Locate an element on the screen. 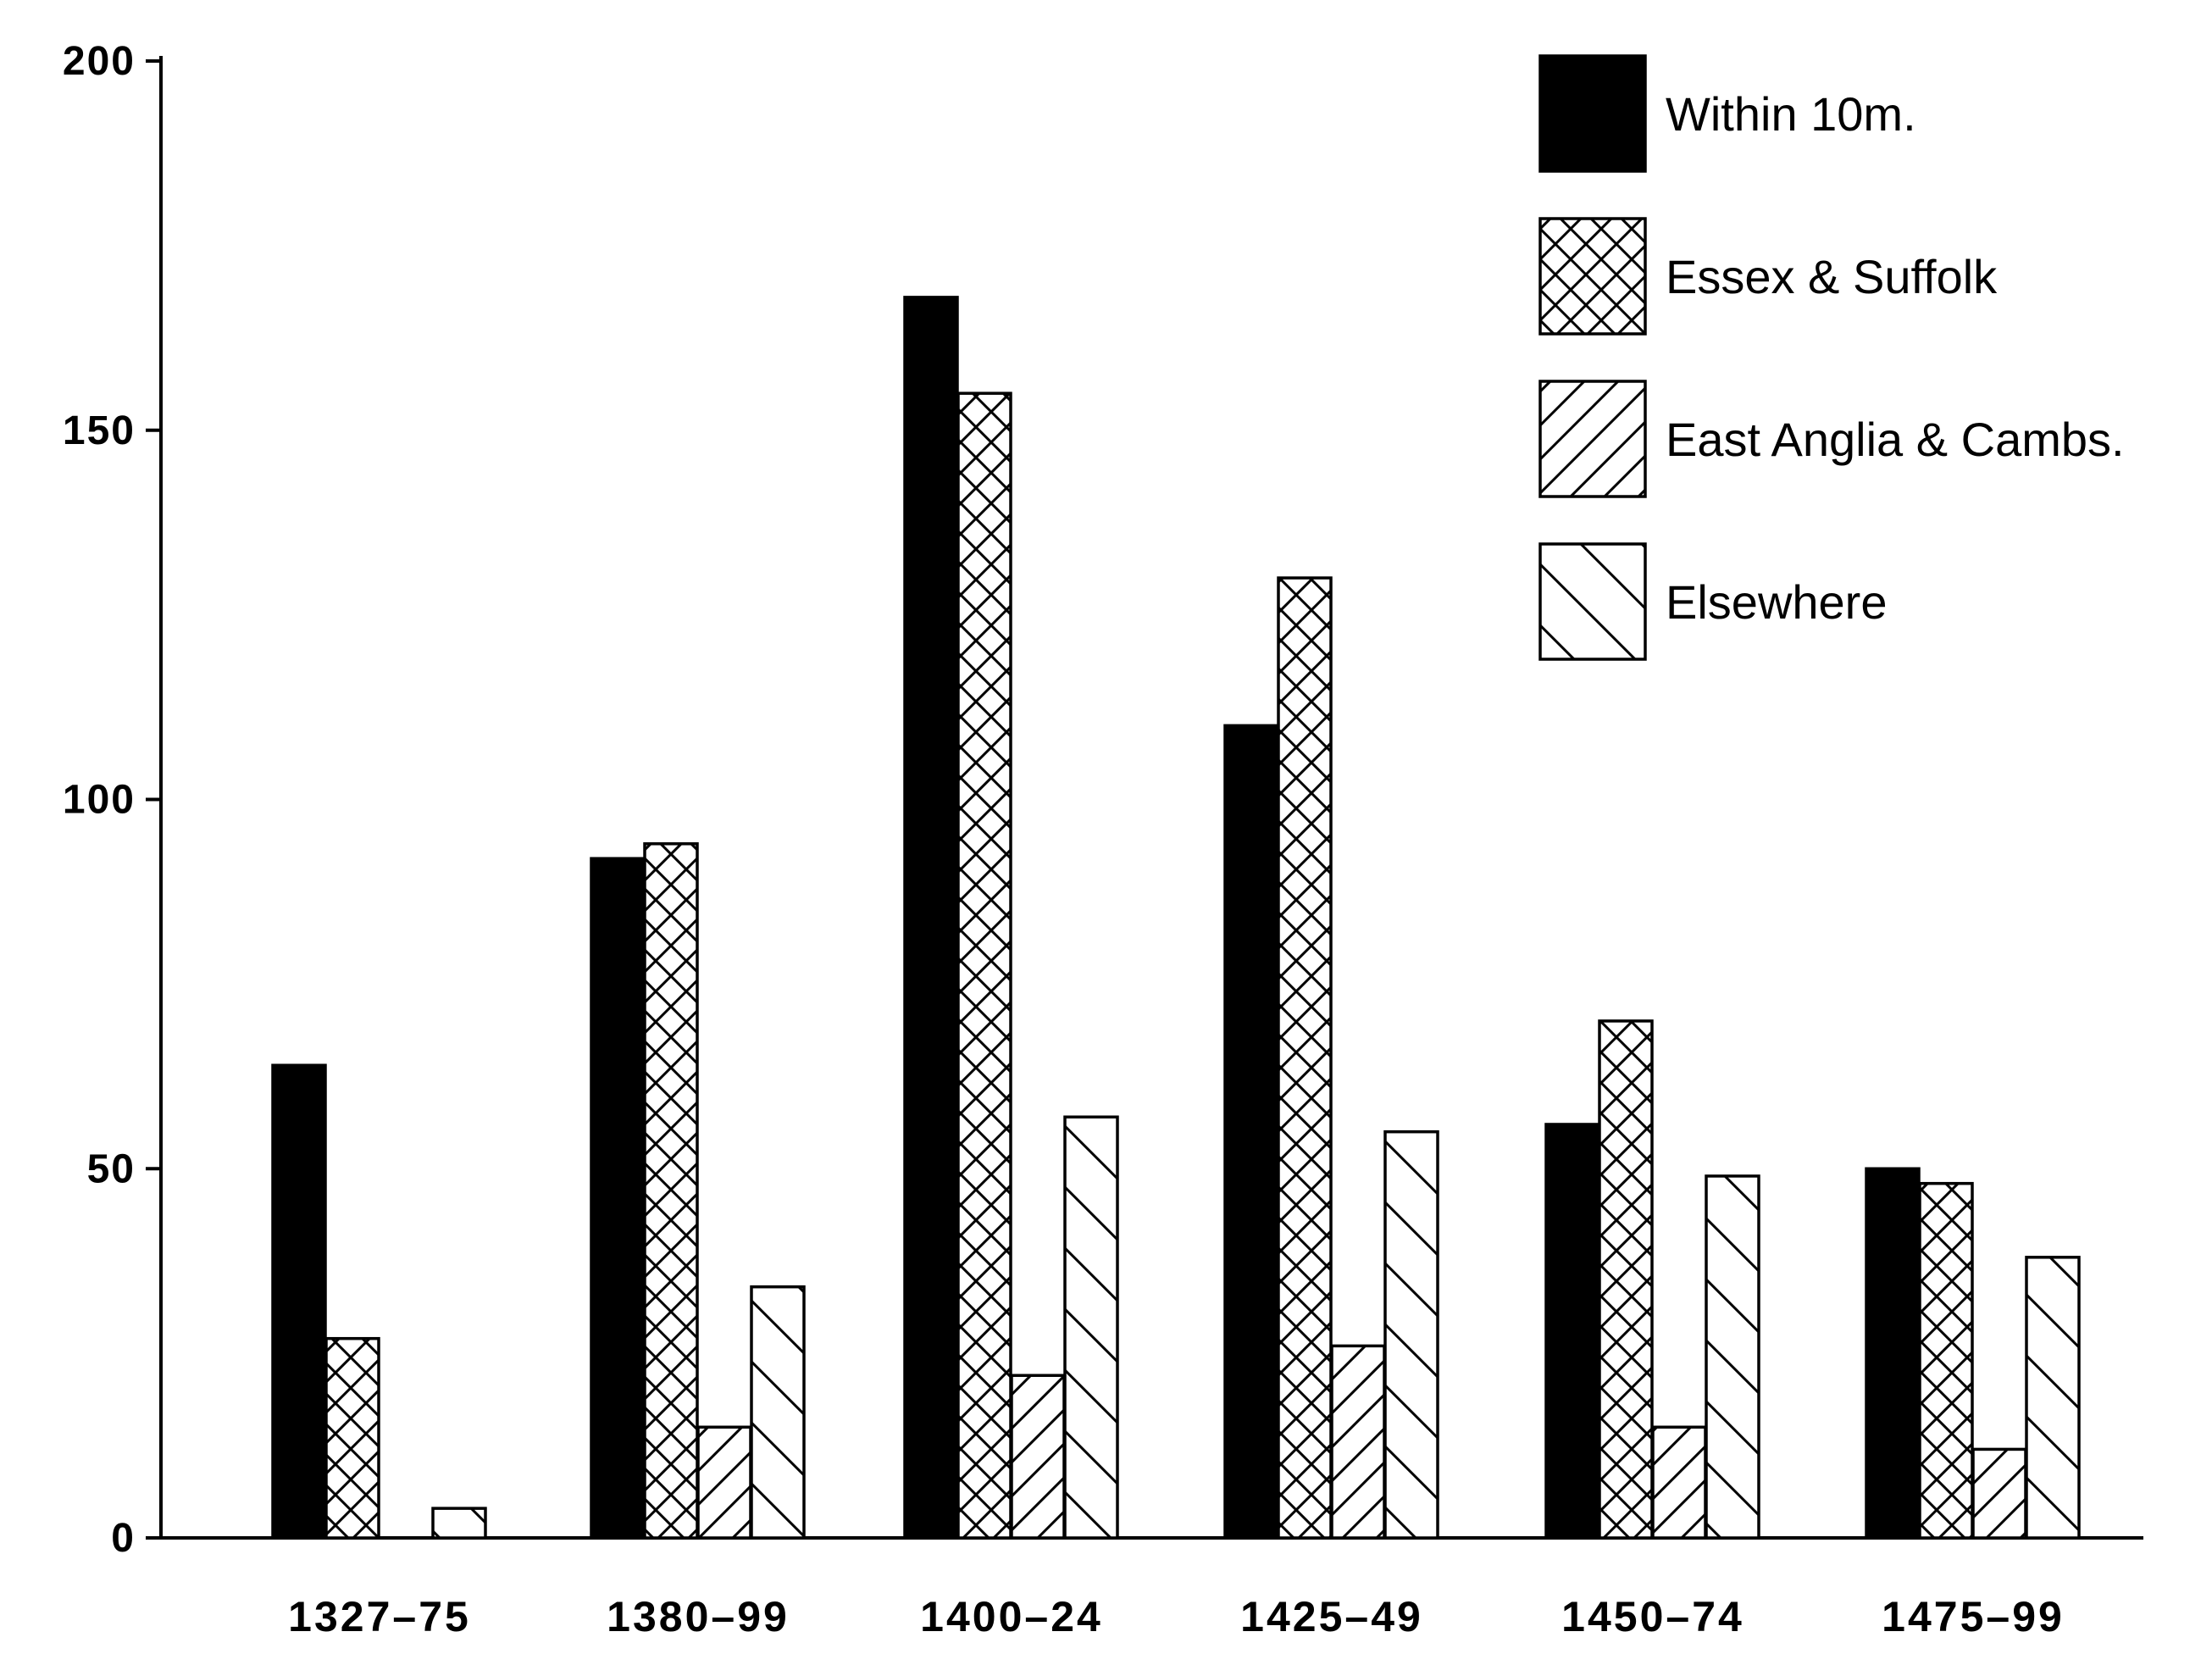 The image size is (2212, 1665). x-tick-label: 1475–99 is located at coordinates (1974, 1616).